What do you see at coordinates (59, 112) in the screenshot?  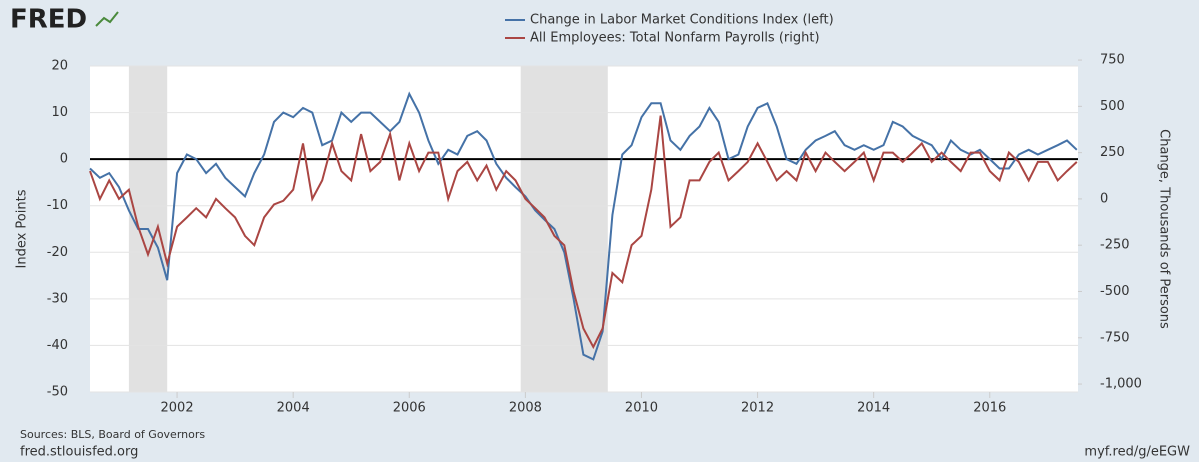 I see `y-tick-label: 10` at bounding box center [59, 112].